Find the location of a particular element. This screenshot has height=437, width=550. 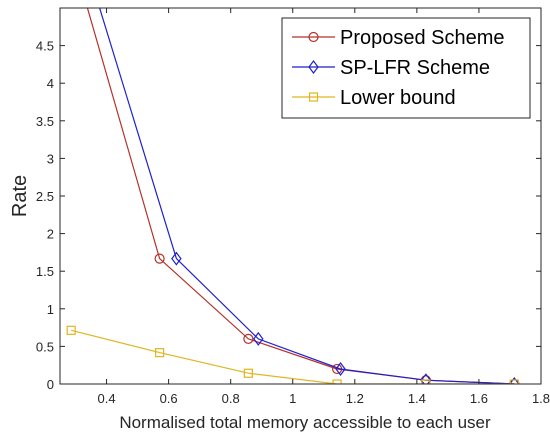

x-tick-label: 0.6 is located at coordinates (169, 398).